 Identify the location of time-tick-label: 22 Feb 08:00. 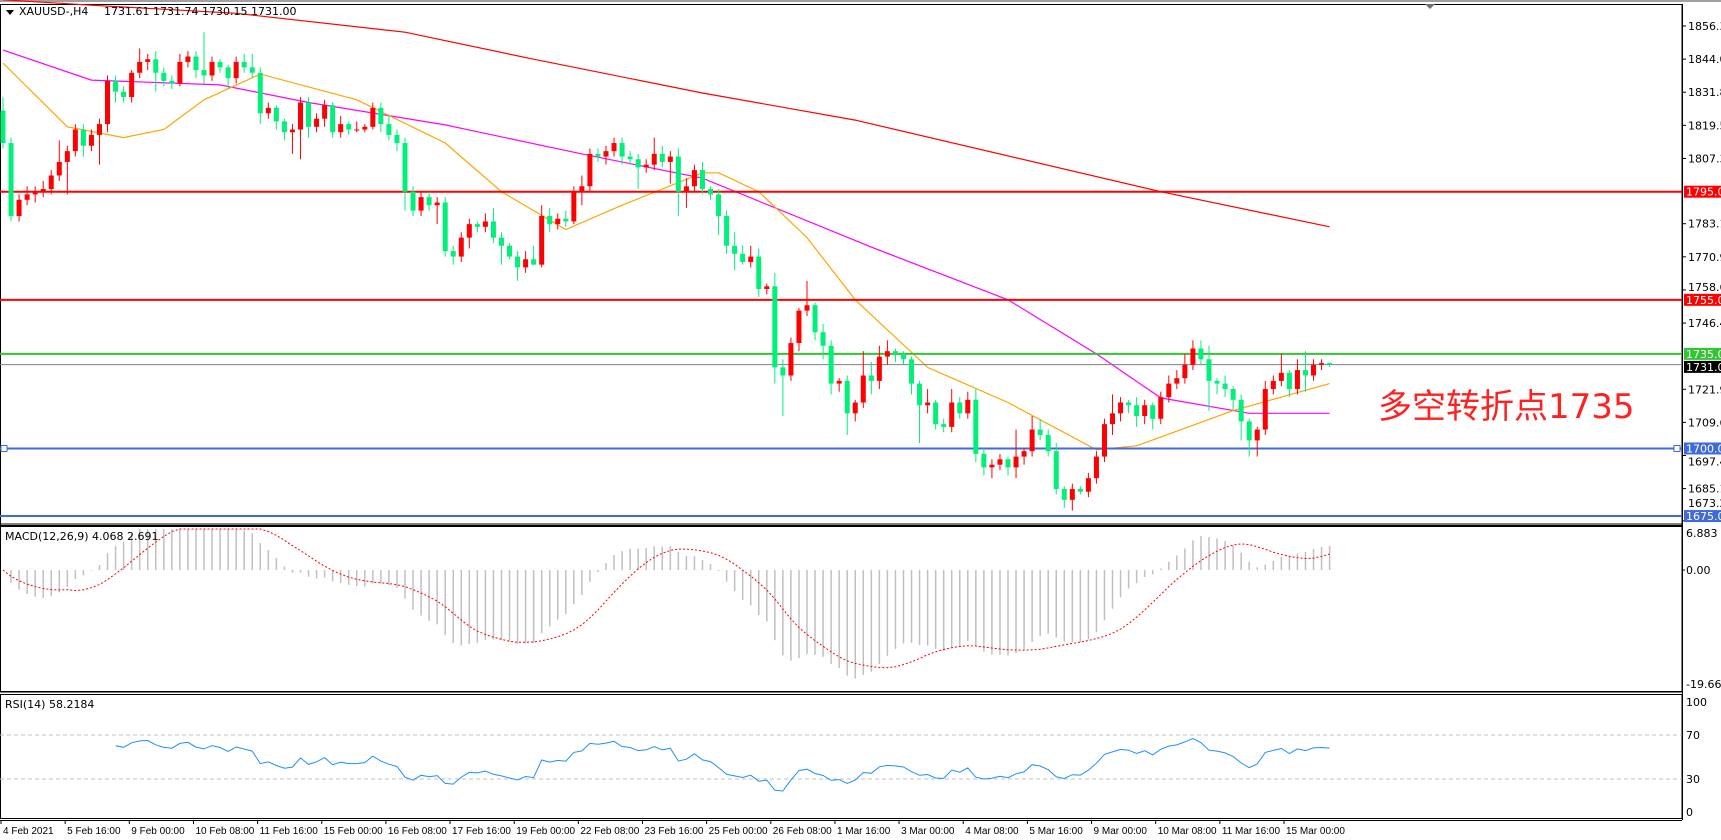
(609, 831).